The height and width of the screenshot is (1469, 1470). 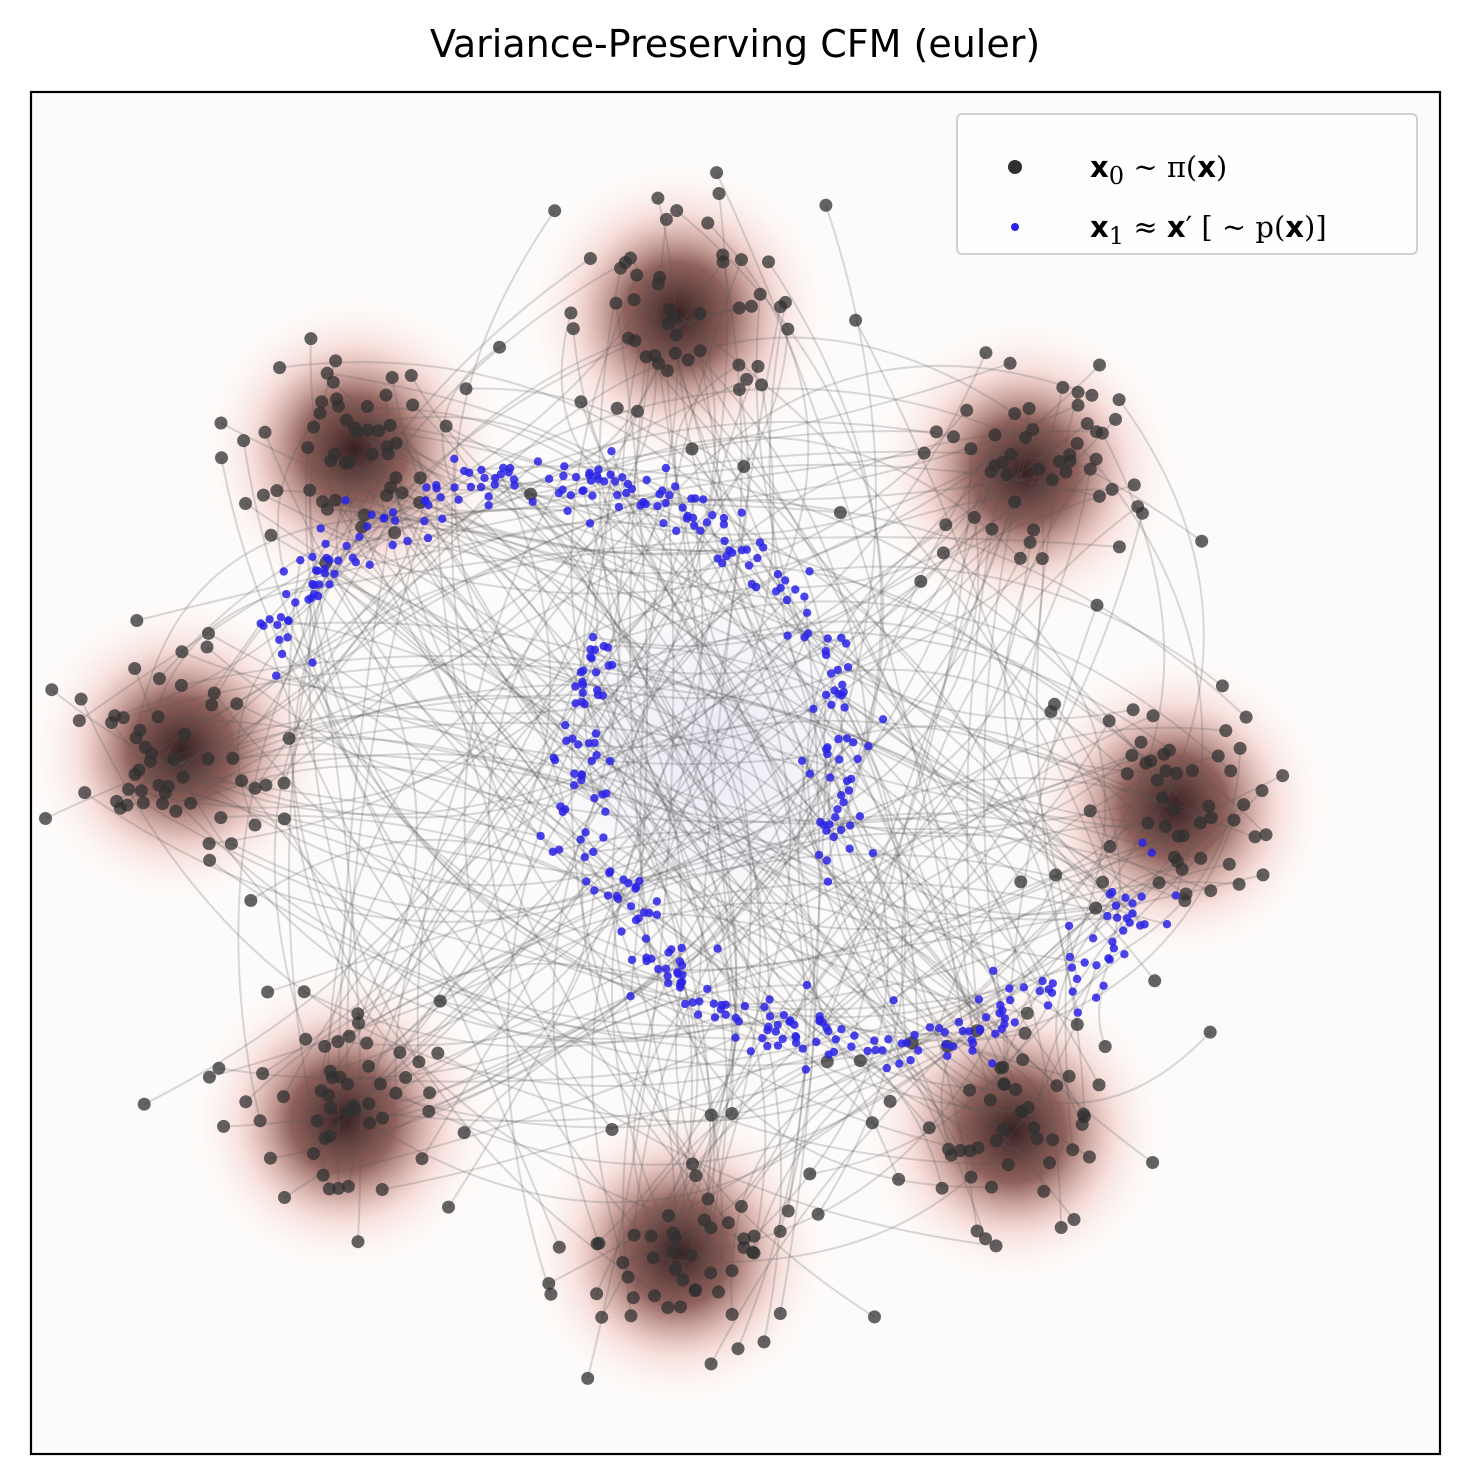 I want to click on legend: x0 ~ π(x) x1 ≈ x′ [ ~ p(x)], so click(x=1187, y=184).